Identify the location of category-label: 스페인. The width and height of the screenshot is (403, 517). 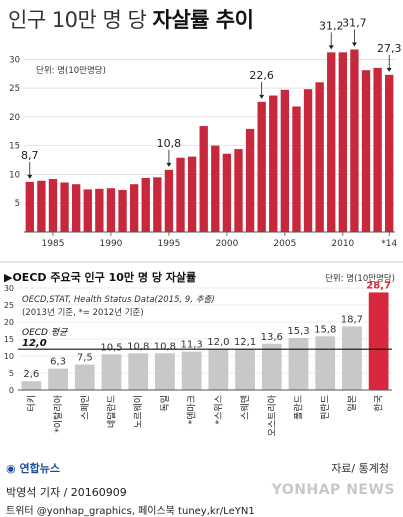
(85, 407).